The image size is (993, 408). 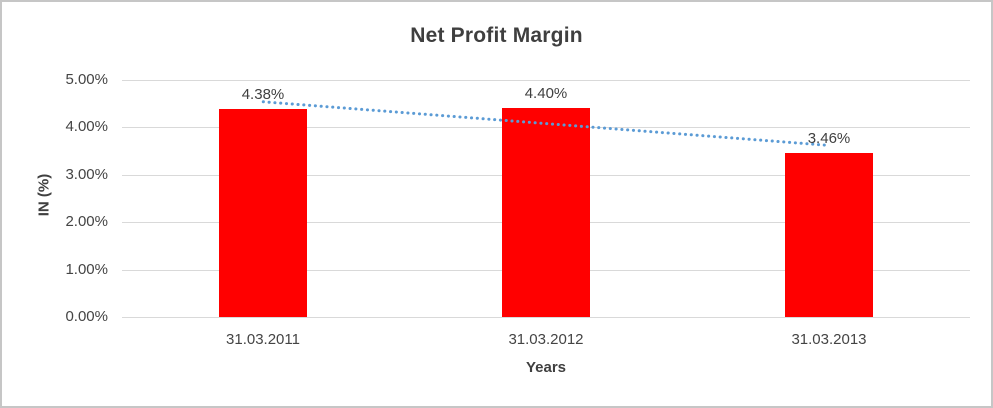 What do you see at coordinates (55, 198) in the screenshot?
I see `y-axis-tick-labels: 5.00% 4.00% 3.00% 2.00% 1.00% 0.00%` at bounding box center [55, 198].